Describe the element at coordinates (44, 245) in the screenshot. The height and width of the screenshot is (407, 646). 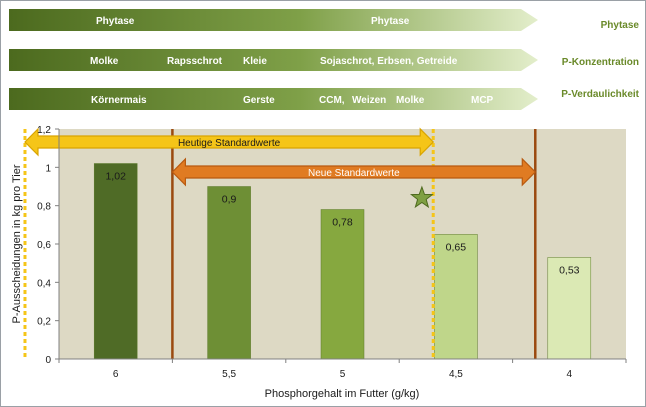
I see `y-tick-label: 0,6` at that location.